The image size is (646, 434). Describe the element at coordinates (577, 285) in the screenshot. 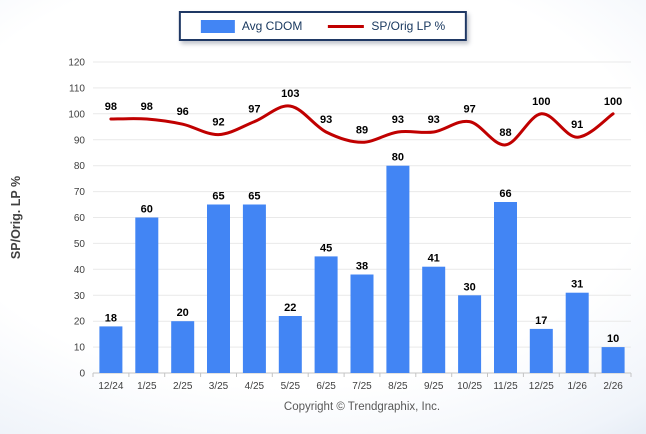

I see `bar-value-label: 31` at that location.